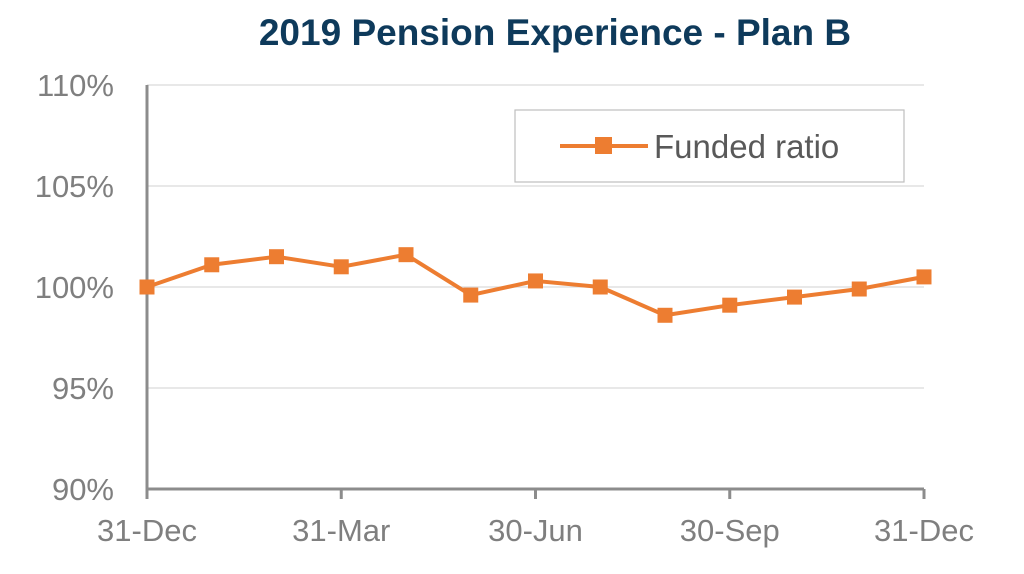 This screenshot has height=574, width=1024. What do you see at coordinates (74, 186) in the screenshot?
I see `y-tick-label: 105%` at bounding box center [74, 186].